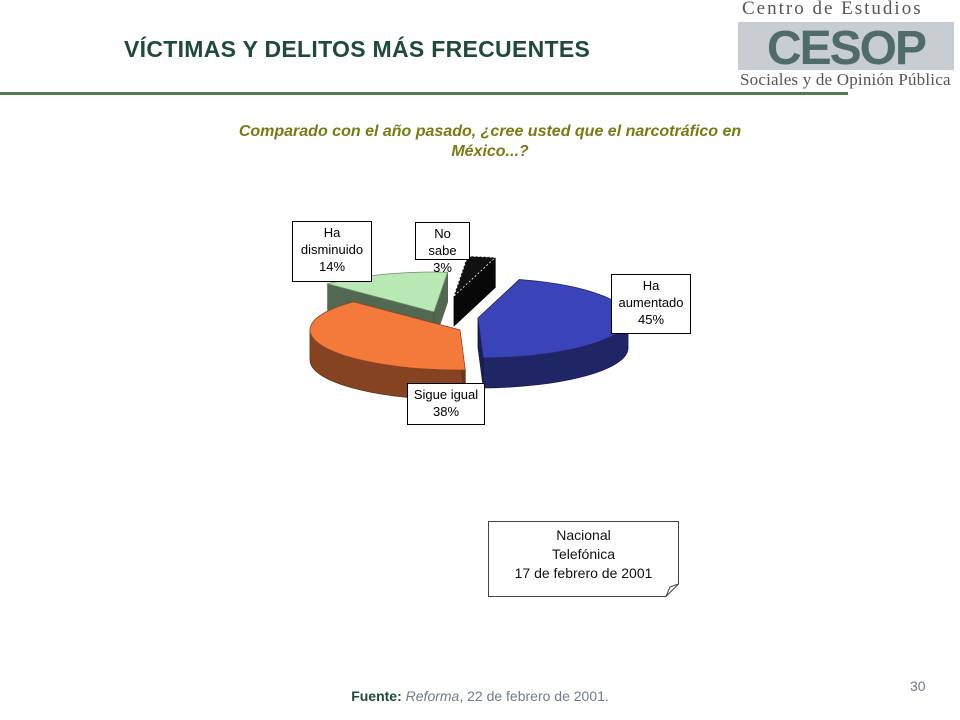 This screenshot has height=720, width=960. I want to click on callout-line: disminuido, so click(332, 249).